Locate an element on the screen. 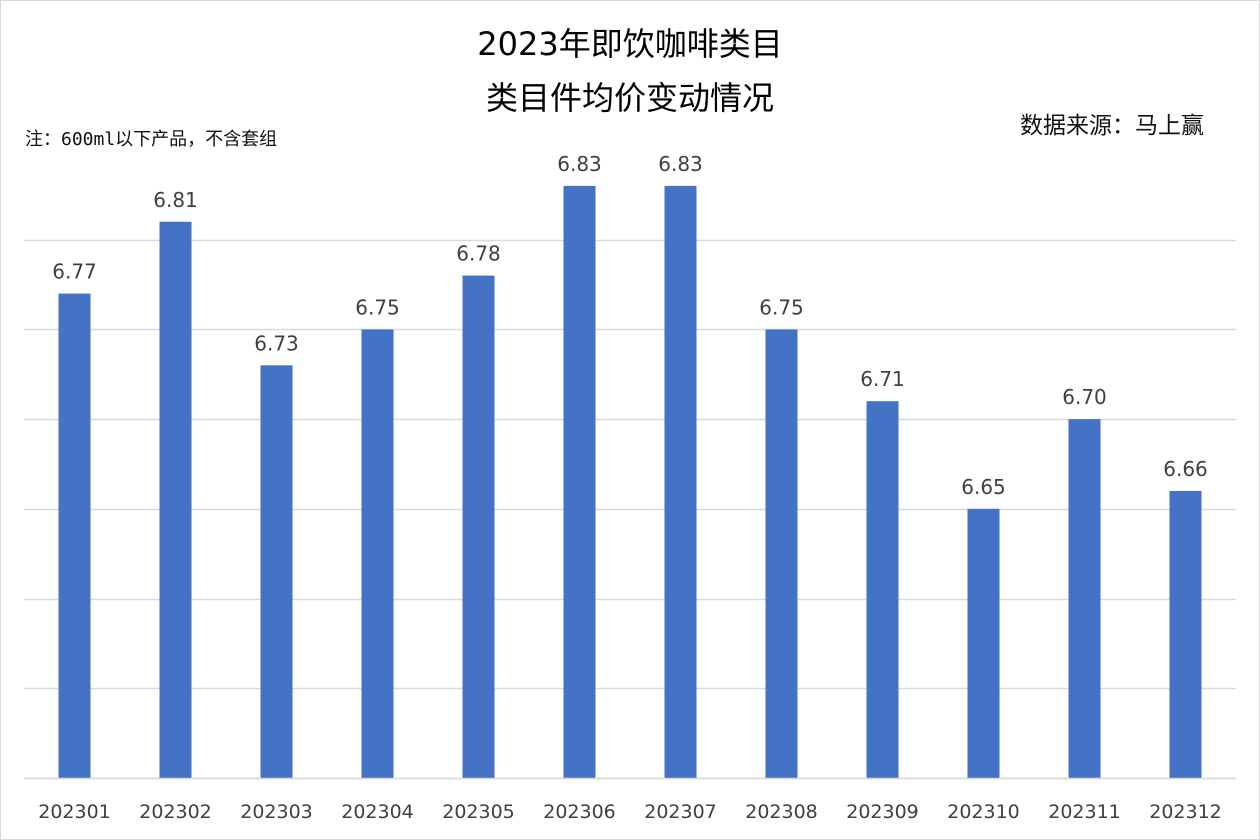  bar-value-label-202306: 6.83 is located at coordinates (579, 164).